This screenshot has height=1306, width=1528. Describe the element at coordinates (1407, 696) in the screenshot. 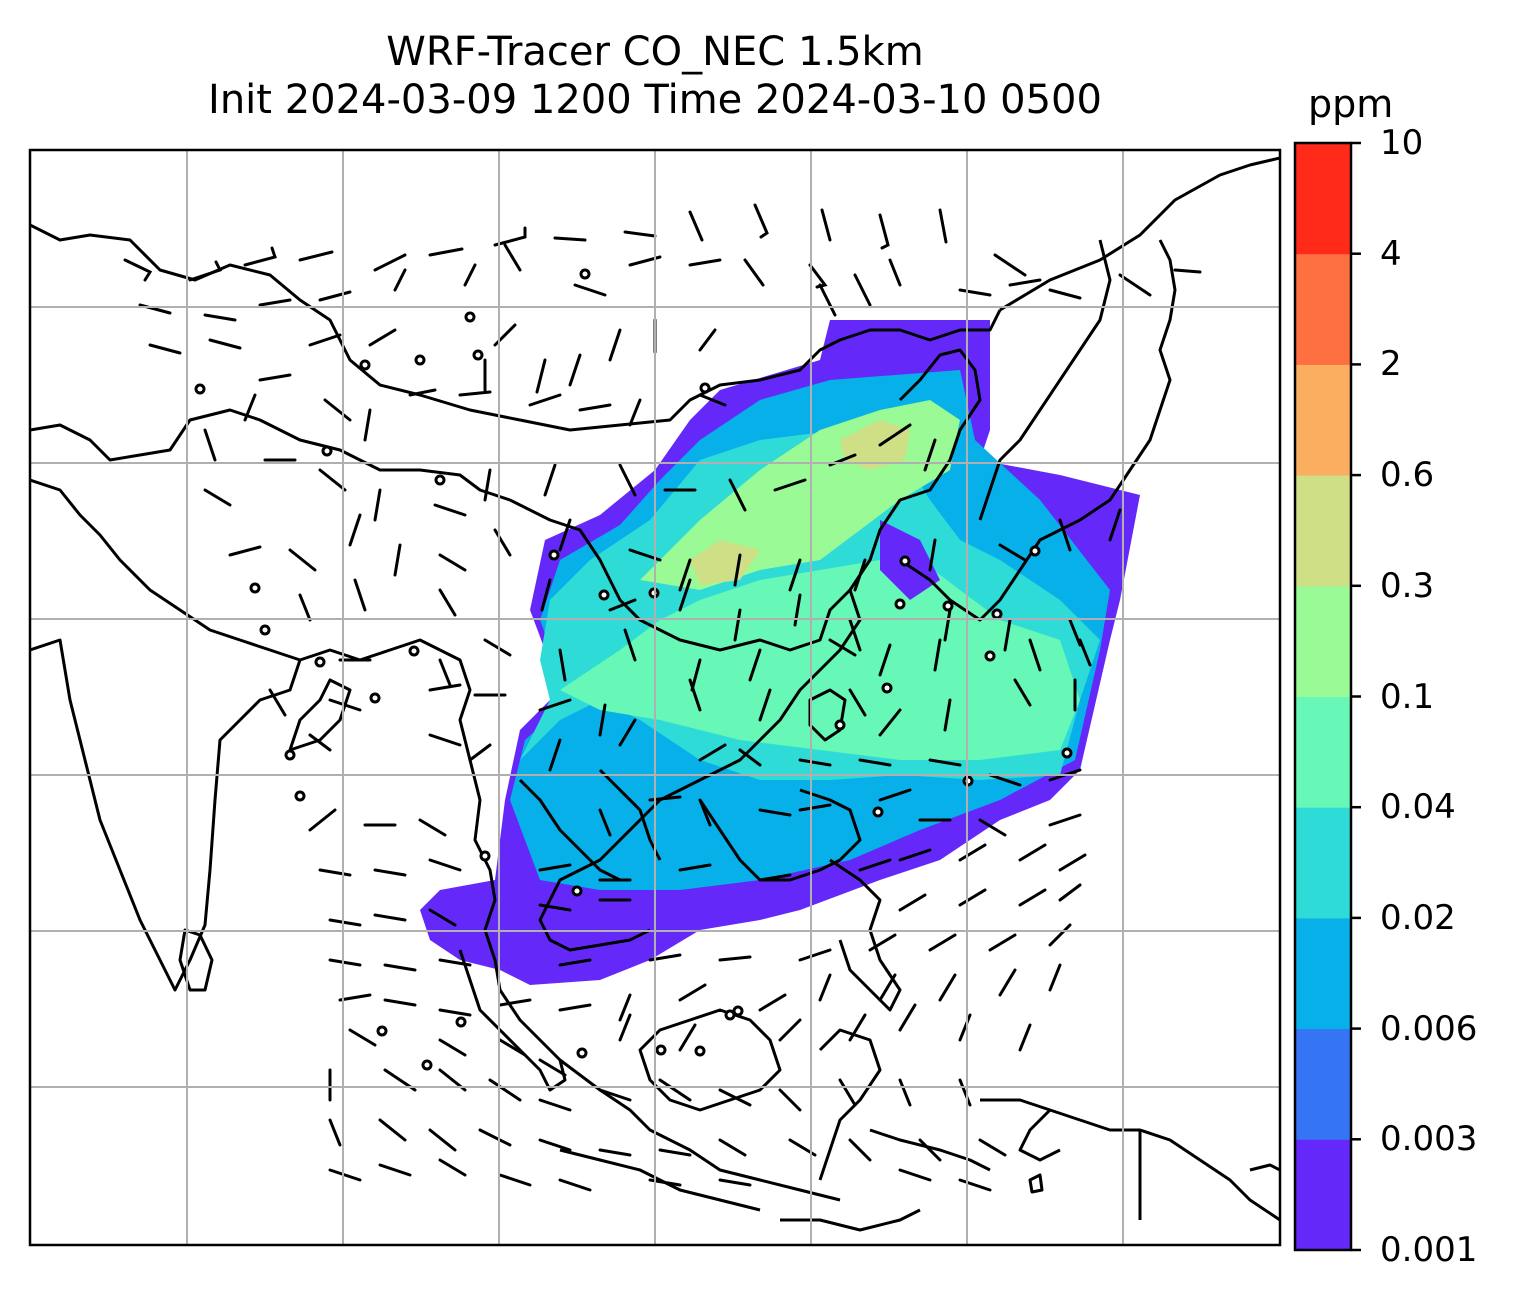

I see `colorbar-tick-label: 0.1` at that location.